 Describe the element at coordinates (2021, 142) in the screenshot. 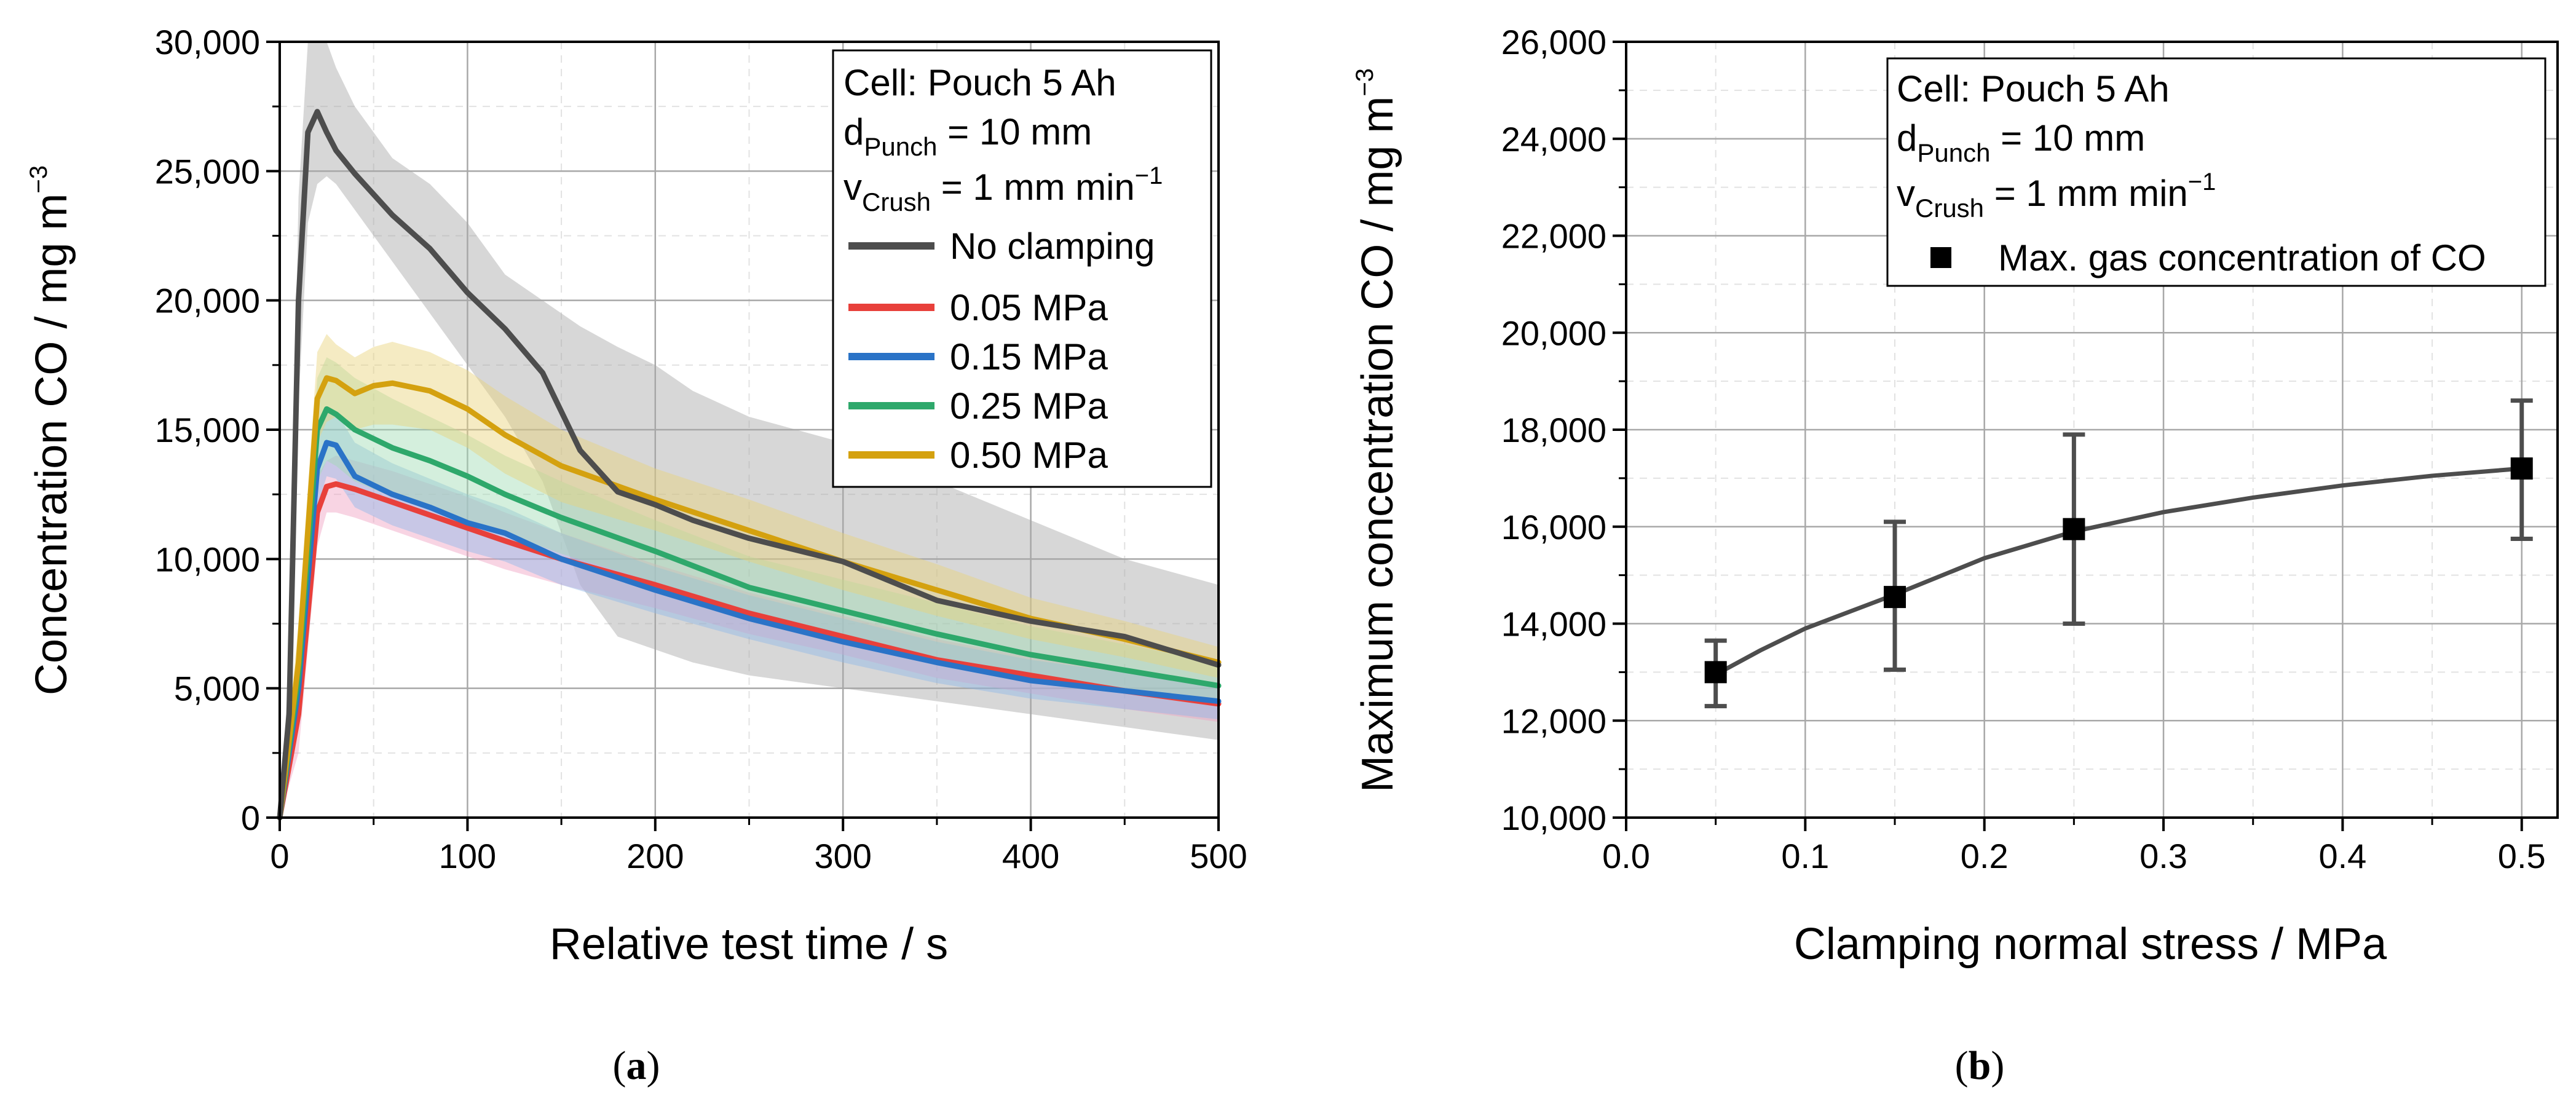

I see `legend-punch-label-b: dPunch = 10 mm` at that location.